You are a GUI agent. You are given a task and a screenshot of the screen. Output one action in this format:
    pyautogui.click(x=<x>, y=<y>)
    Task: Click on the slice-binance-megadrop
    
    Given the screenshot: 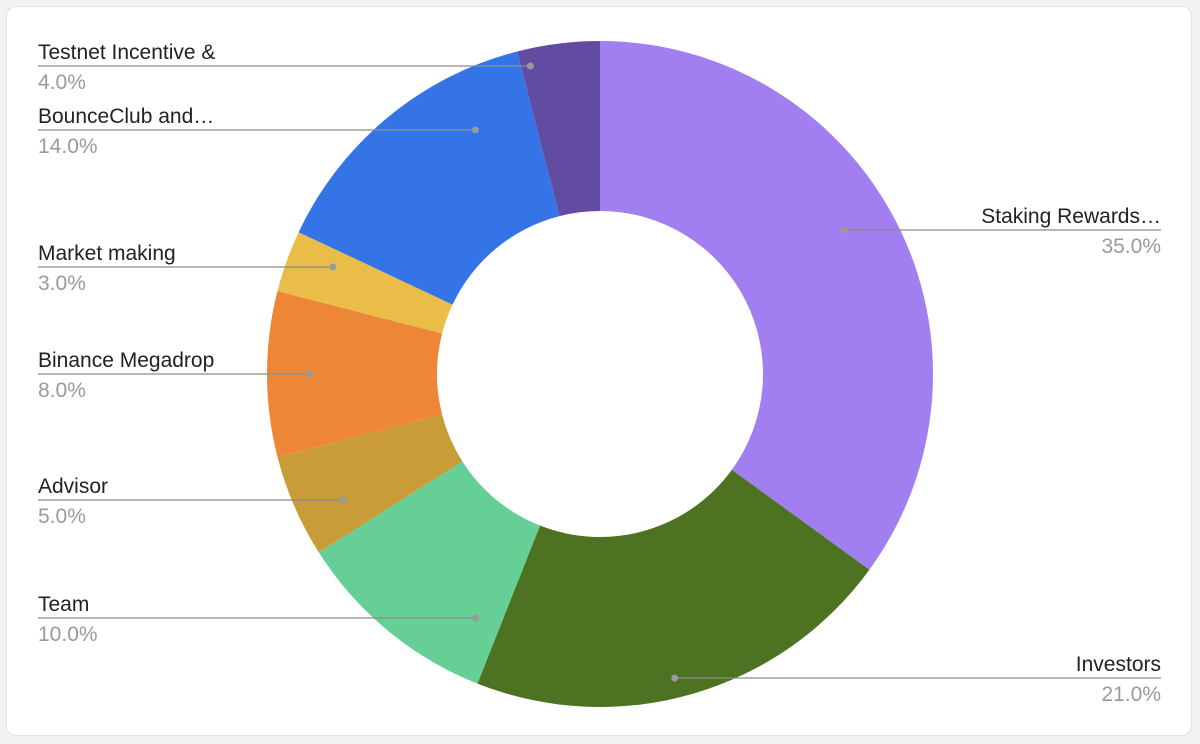 What is the action you would take?
    pyautogui.click(x=355, y=374)
    